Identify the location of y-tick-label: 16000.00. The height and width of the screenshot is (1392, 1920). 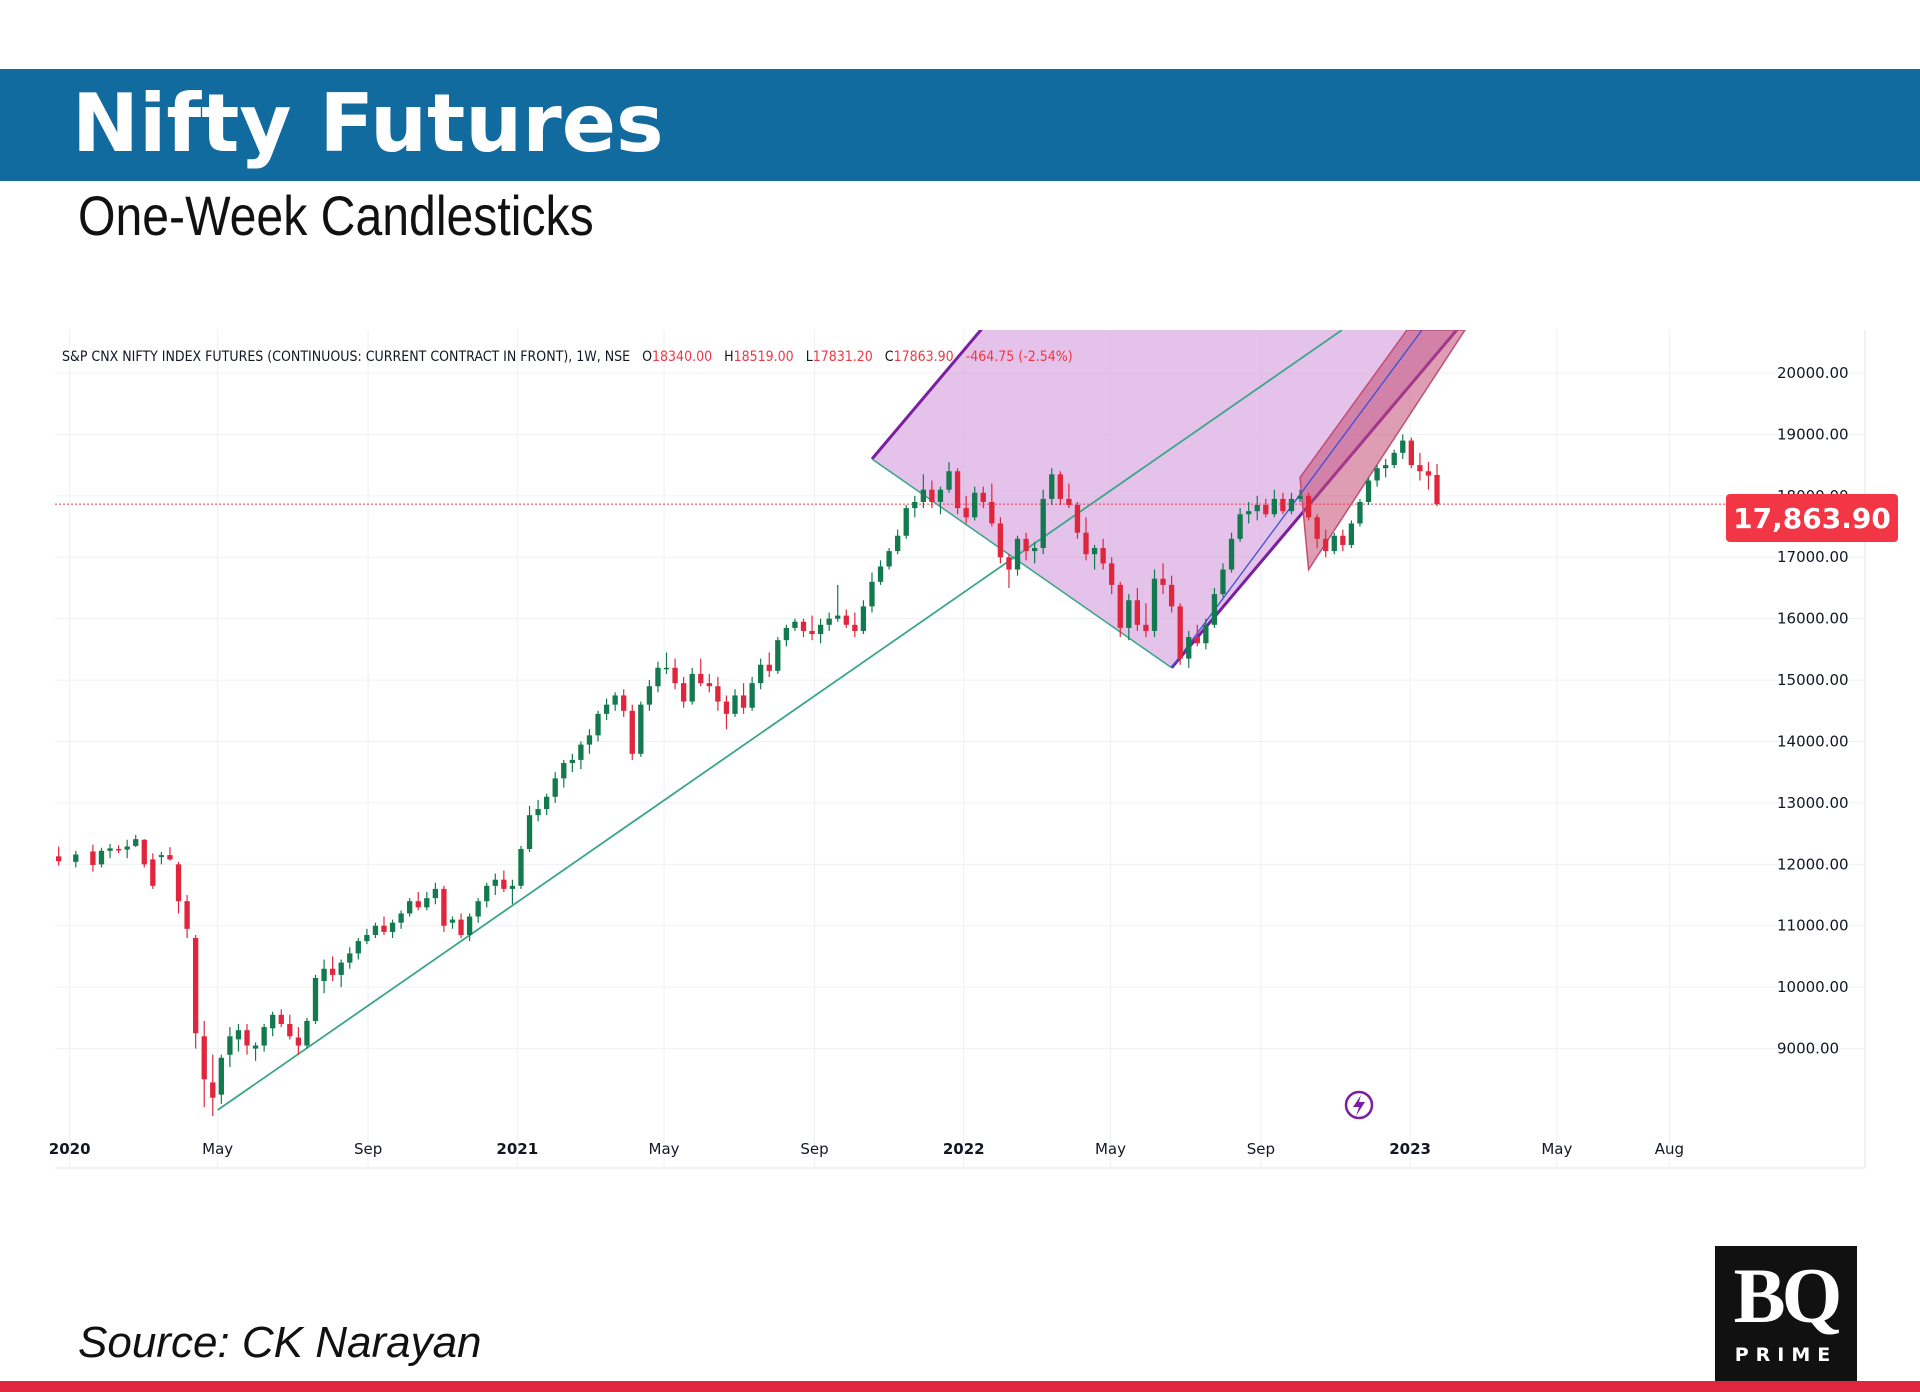
(1813, 619).